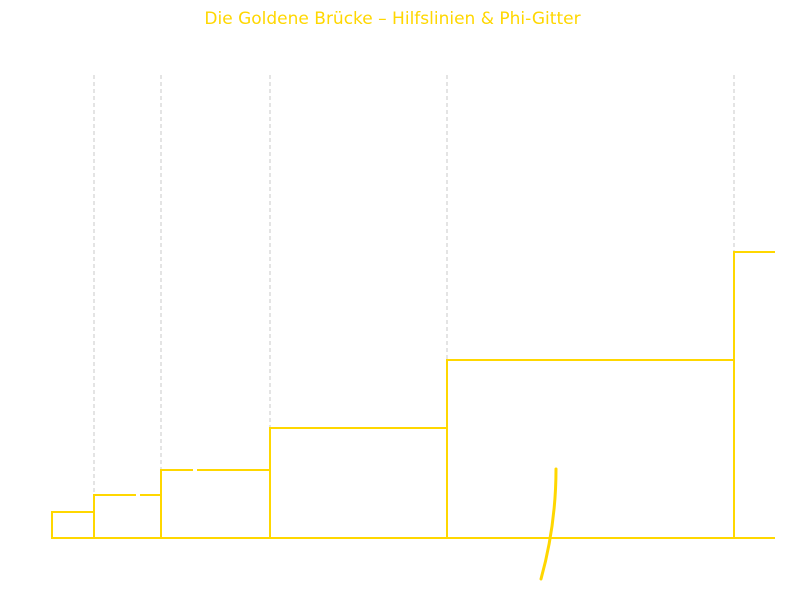  I want to click on step-ticks, so click(166, 482).